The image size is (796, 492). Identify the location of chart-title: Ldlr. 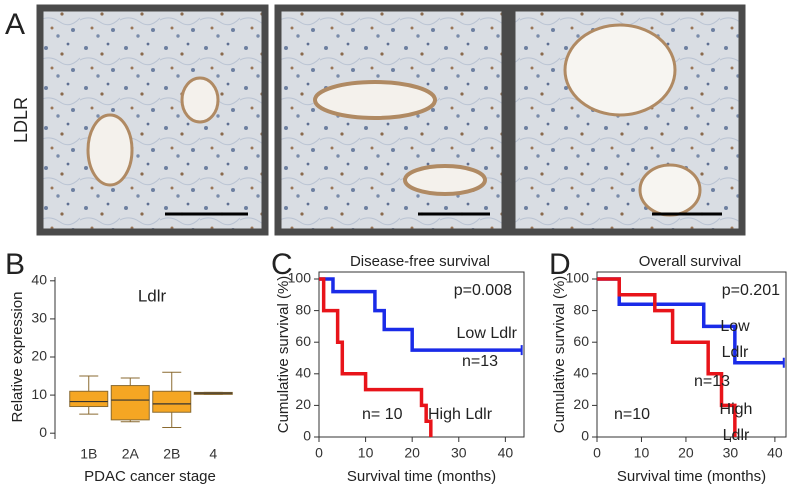
(152, 295).